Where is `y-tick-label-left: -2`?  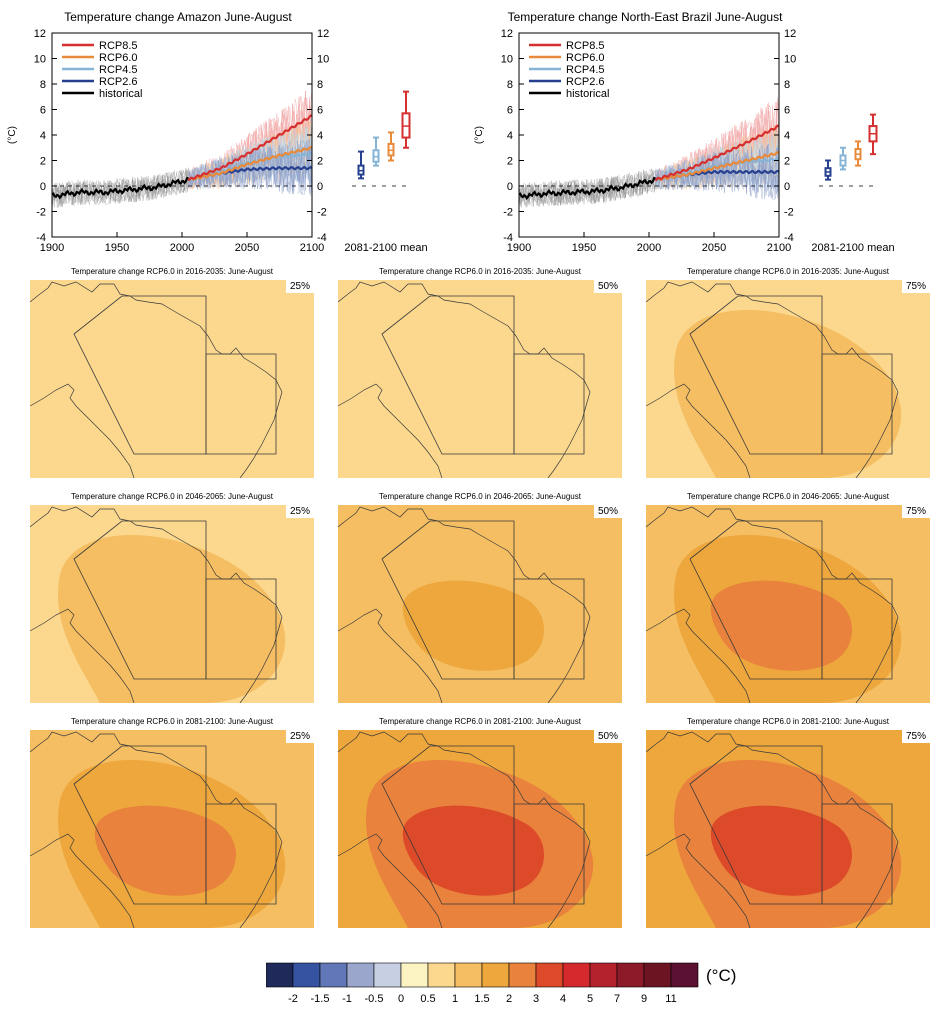 y-tick-label-left: -2 is located at coordinates (508, 213).